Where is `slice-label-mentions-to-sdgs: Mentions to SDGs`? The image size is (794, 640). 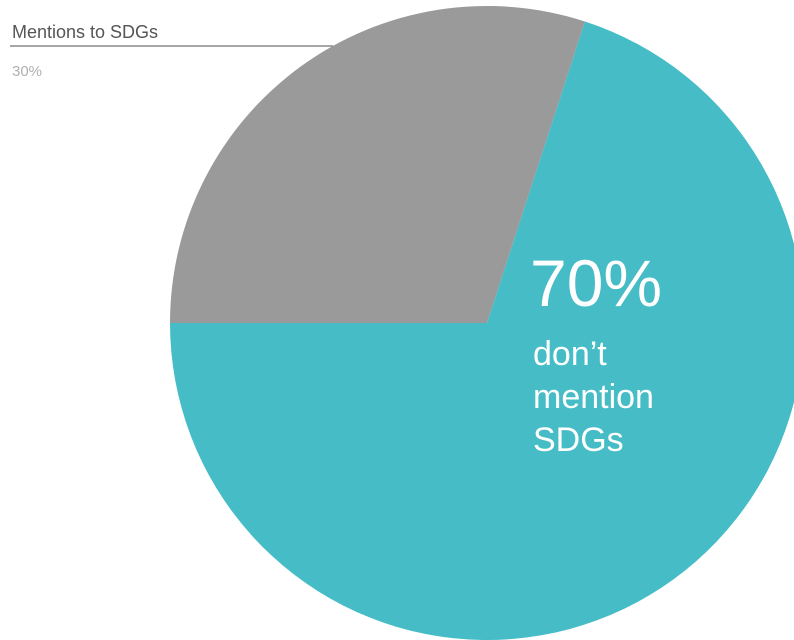
slice-label-mentions-to-sdgs: Mentions to SDGs is located at coordinates (85, 32).